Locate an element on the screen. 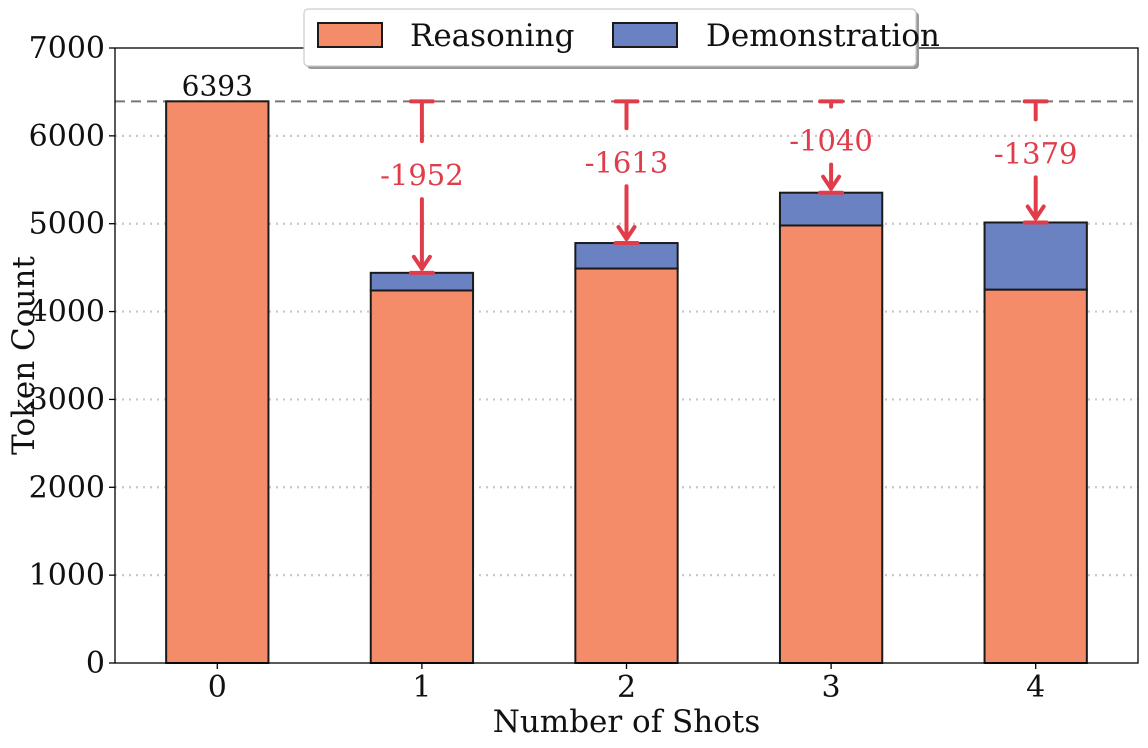 Image resolution: width=1148 pixels, height=748 pixels. x-axis-label: Number of Shots is located at coordinates (627, 722).